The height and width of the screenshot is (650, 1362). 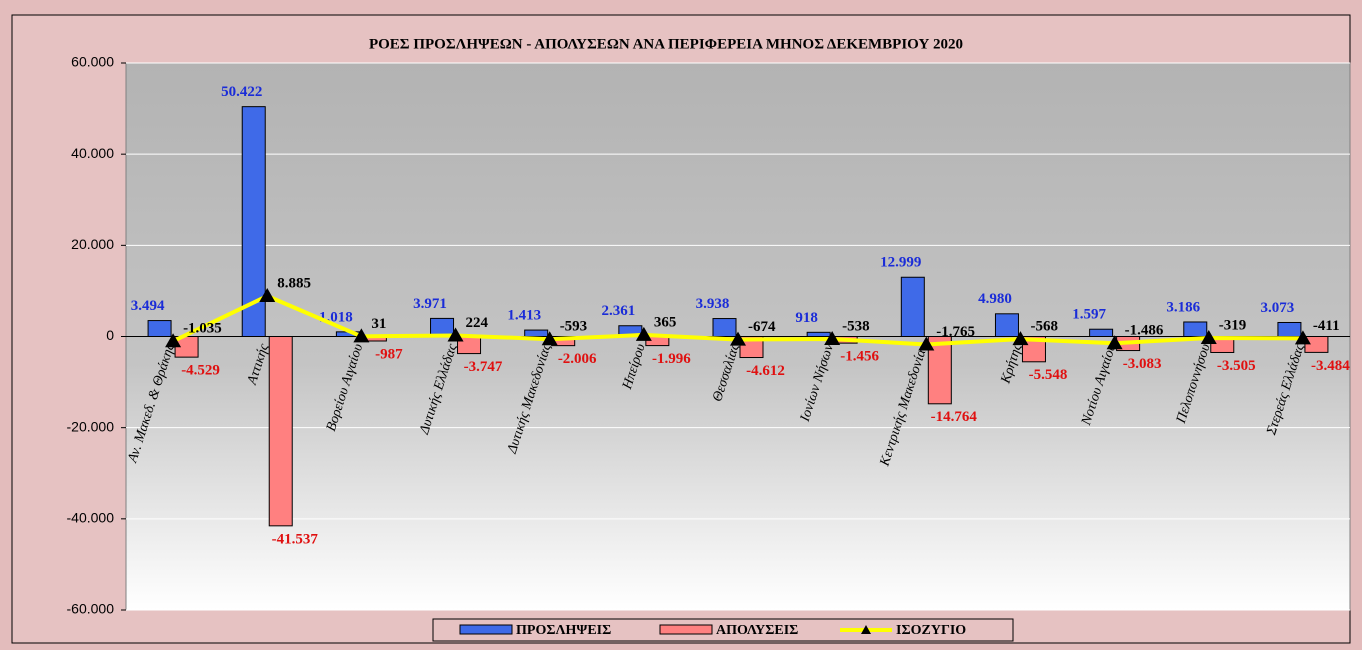 What do you see at coordinates (336, 317) in the screenshot?
I see `data-label: 1.018` at bounding box center [336, 317].